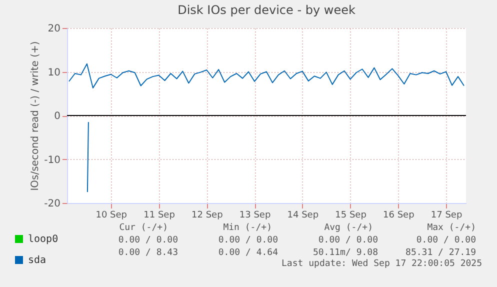 The image size is (497, 287). Describe the element at coordinates (54, 72) in the screenshot. I see `y-tick-label: 10` at that location.